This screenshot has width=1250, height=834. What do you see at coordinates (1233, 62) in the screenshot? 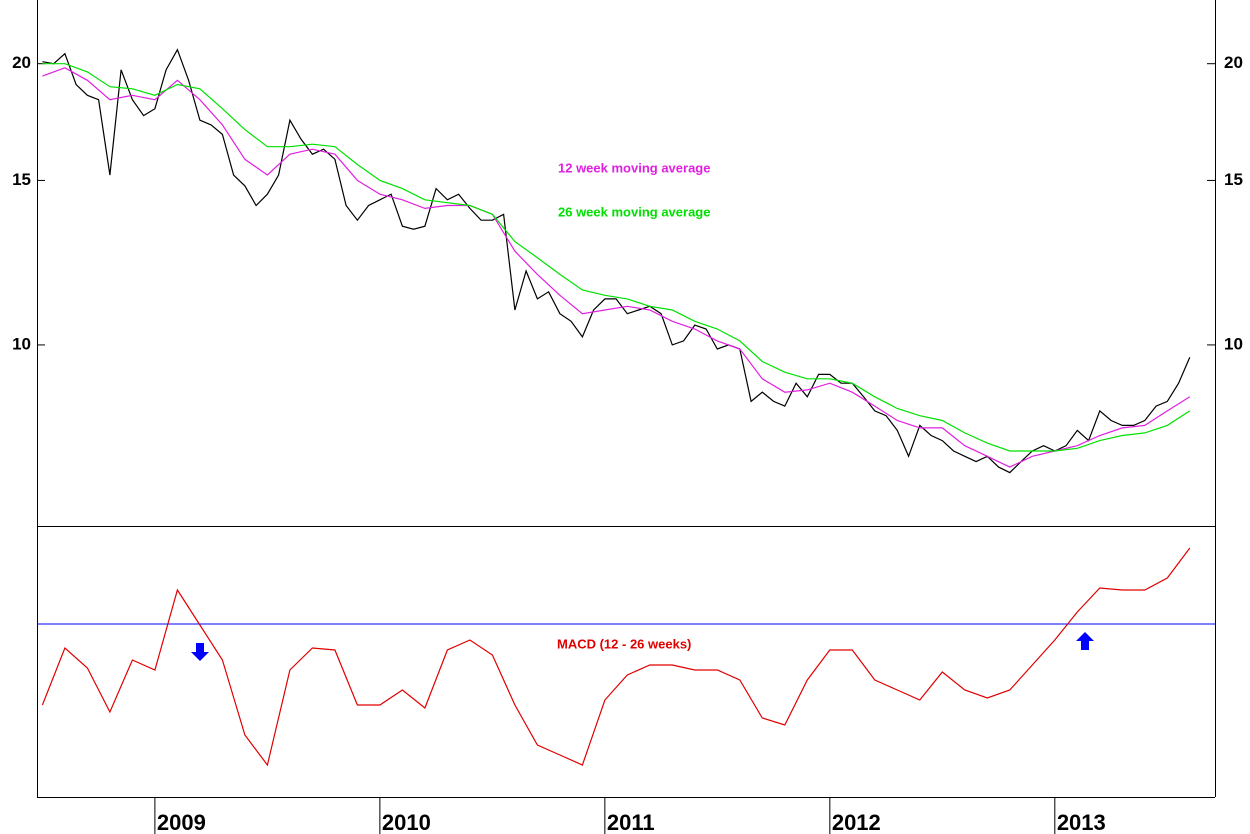
I see `y-tick-label-right: 20` at bounding box center [1233, 62].